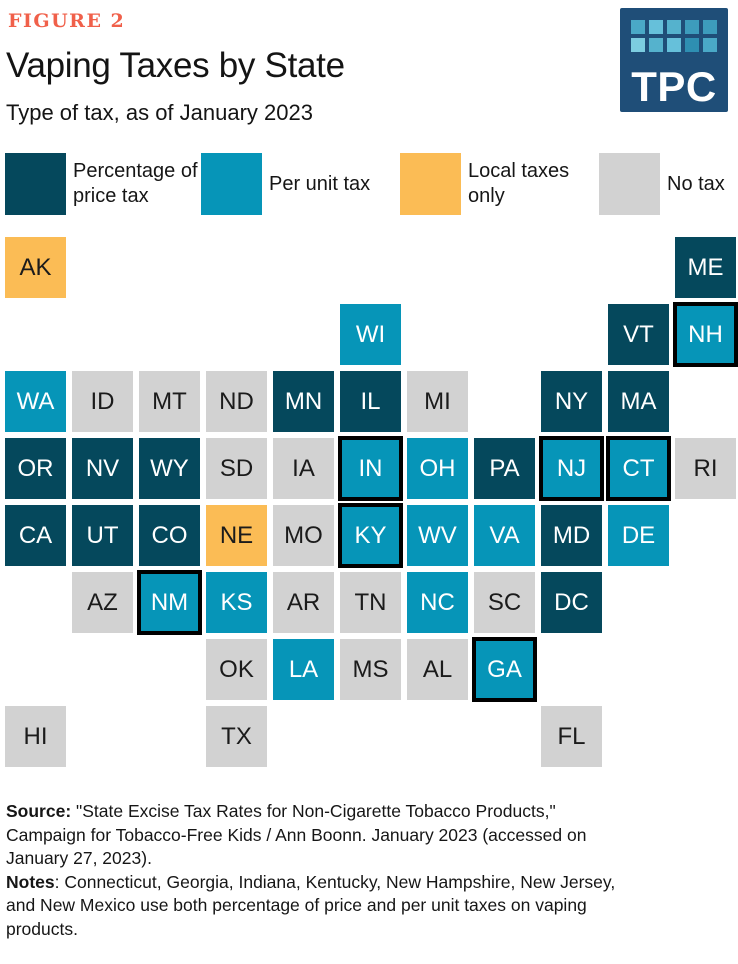  Describe the element at coordinates (303, 535) in the screenshot. I see `state-tile-mo: MO` at that location.